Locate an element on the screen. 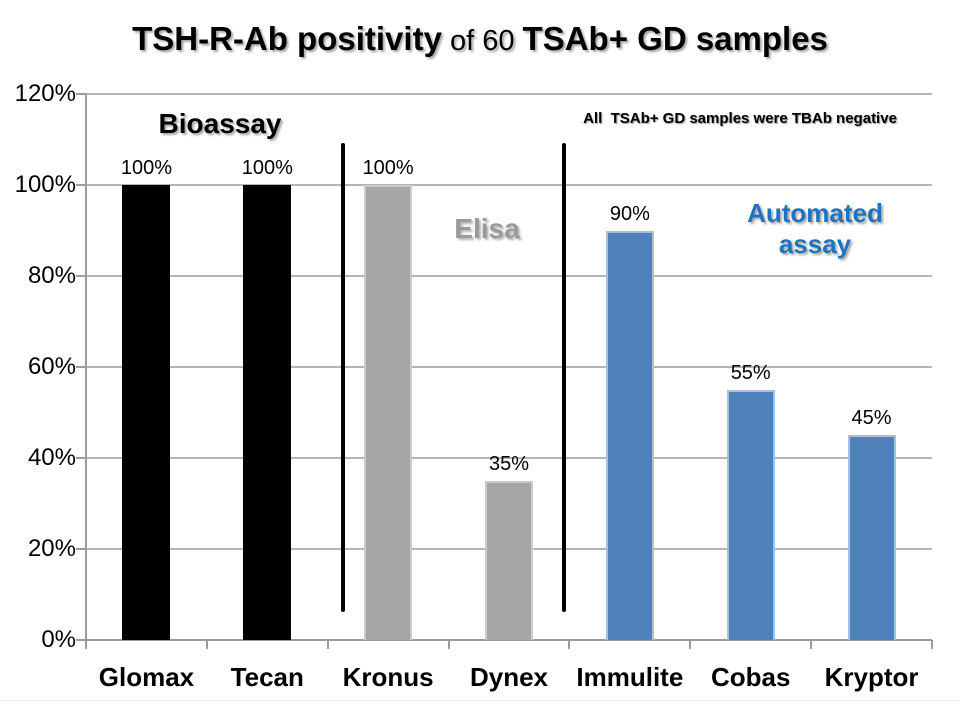  chart-title-part2: of 60 is located at coordinates (482, 41).